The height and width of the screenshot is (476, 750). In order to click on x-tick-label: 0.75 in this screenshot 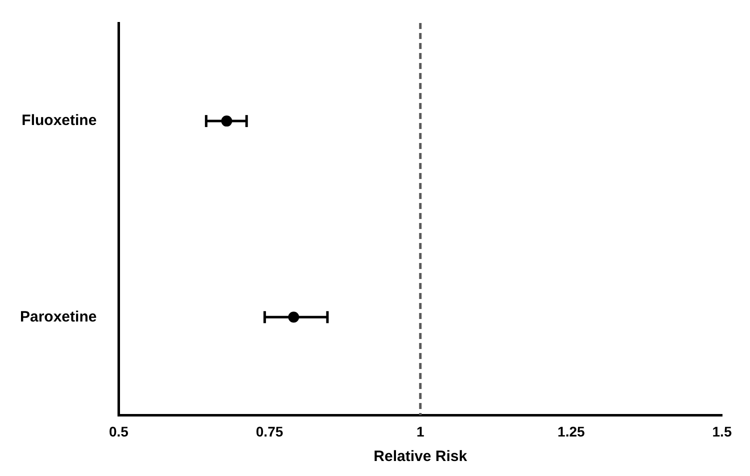, I will do `click(270, 431)`.